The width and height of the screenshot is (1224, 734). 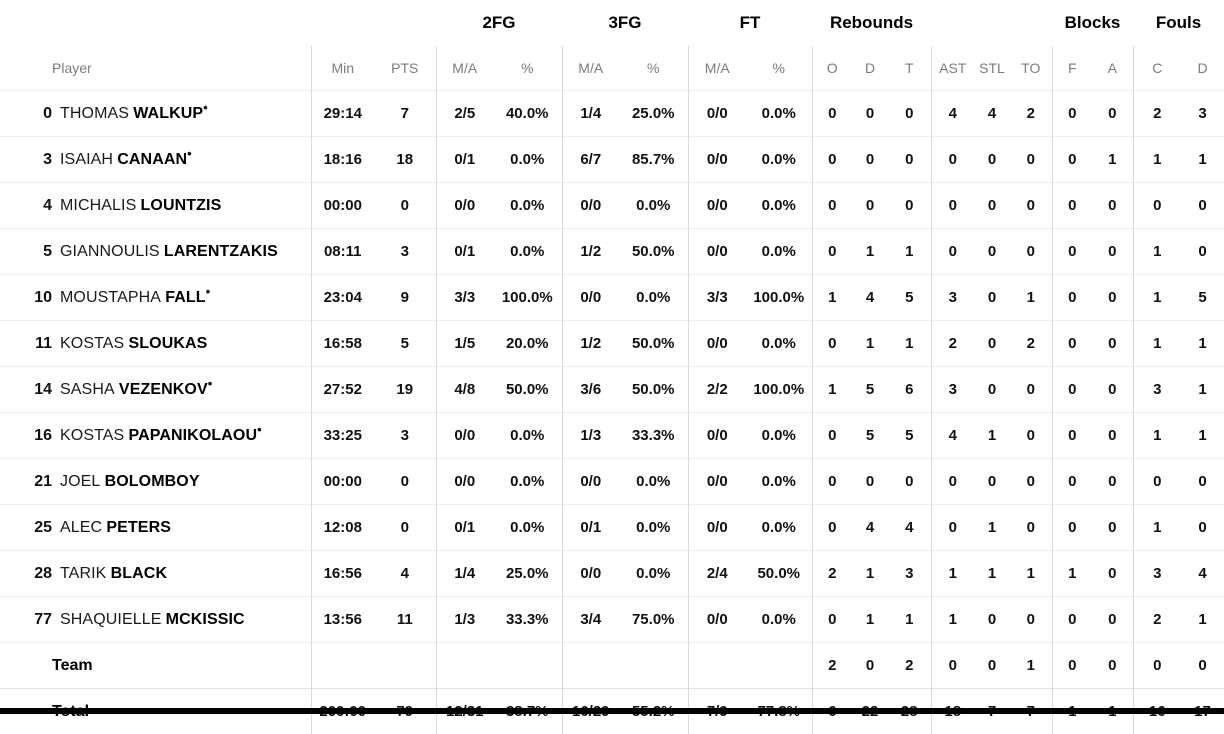 What do you see at coordinates (527, 390) in the screenshot?
I see `fg2-pct-cell: 50.0%` at bounding box center [527, 390].